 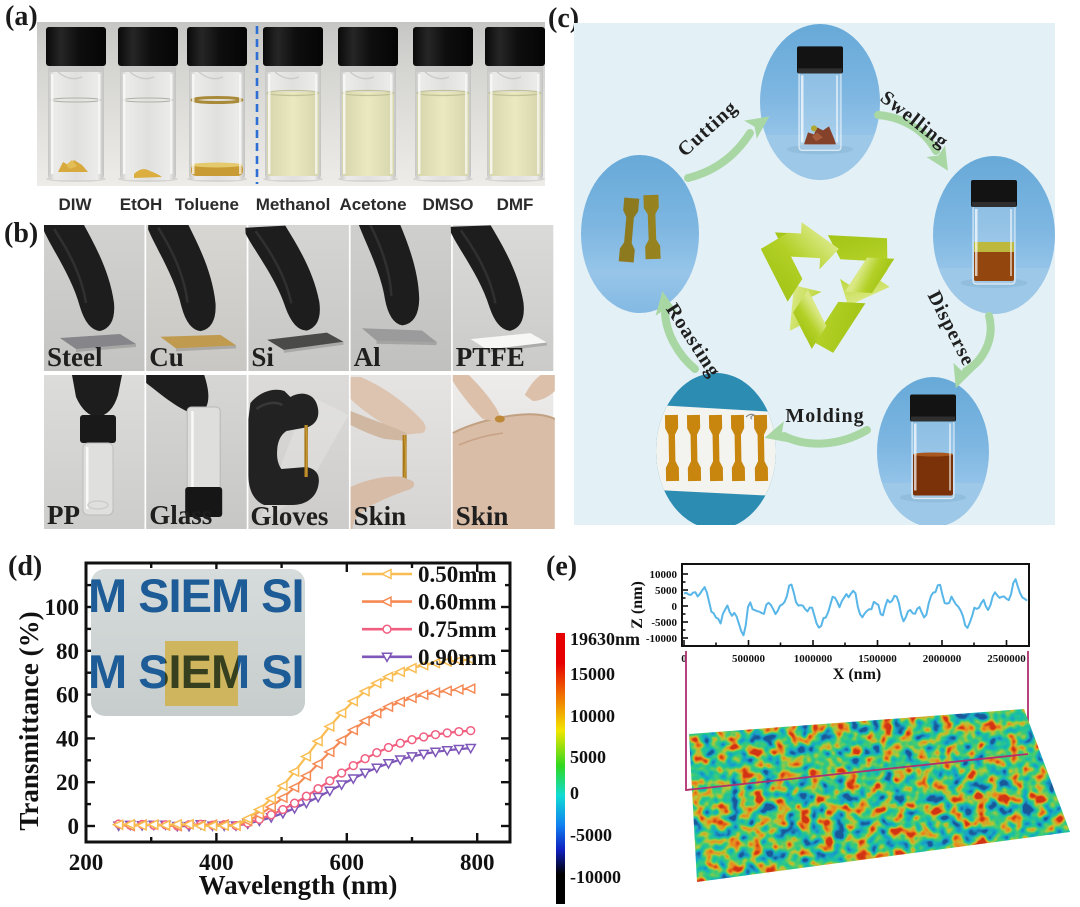 What do you see at coordinates (664, 575) in the screenshot?
I see `svg-text: 10000` at bounding box center [664, 575].